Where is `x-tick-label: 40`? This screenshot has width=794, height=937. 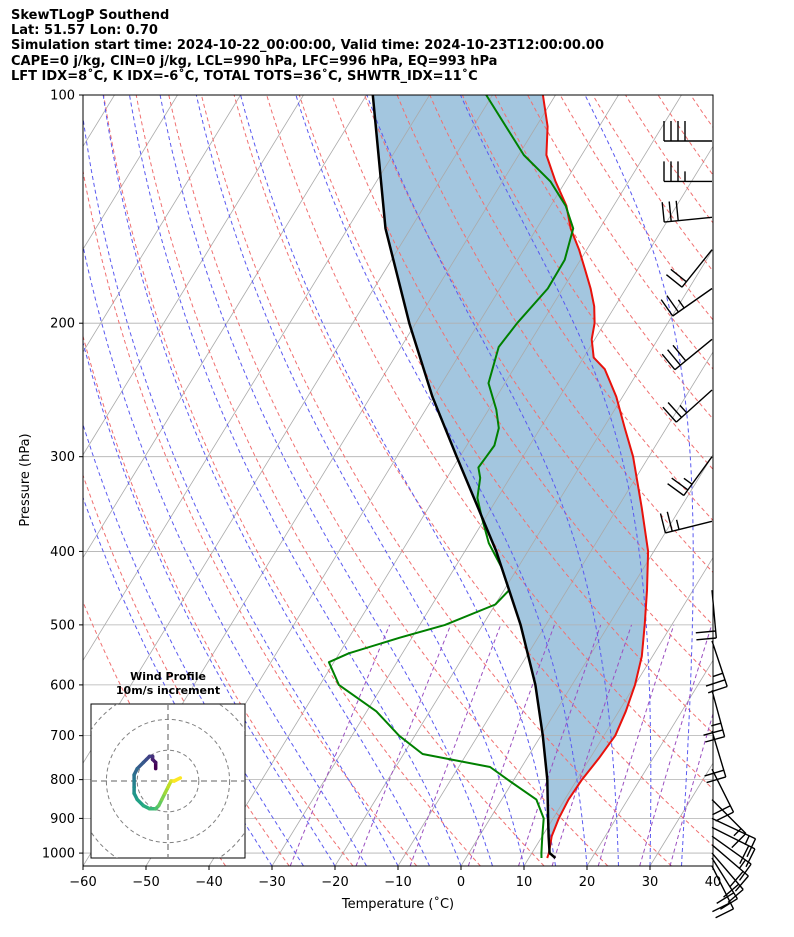 x-tick-label: 40 is located at coordinates (713, 882).